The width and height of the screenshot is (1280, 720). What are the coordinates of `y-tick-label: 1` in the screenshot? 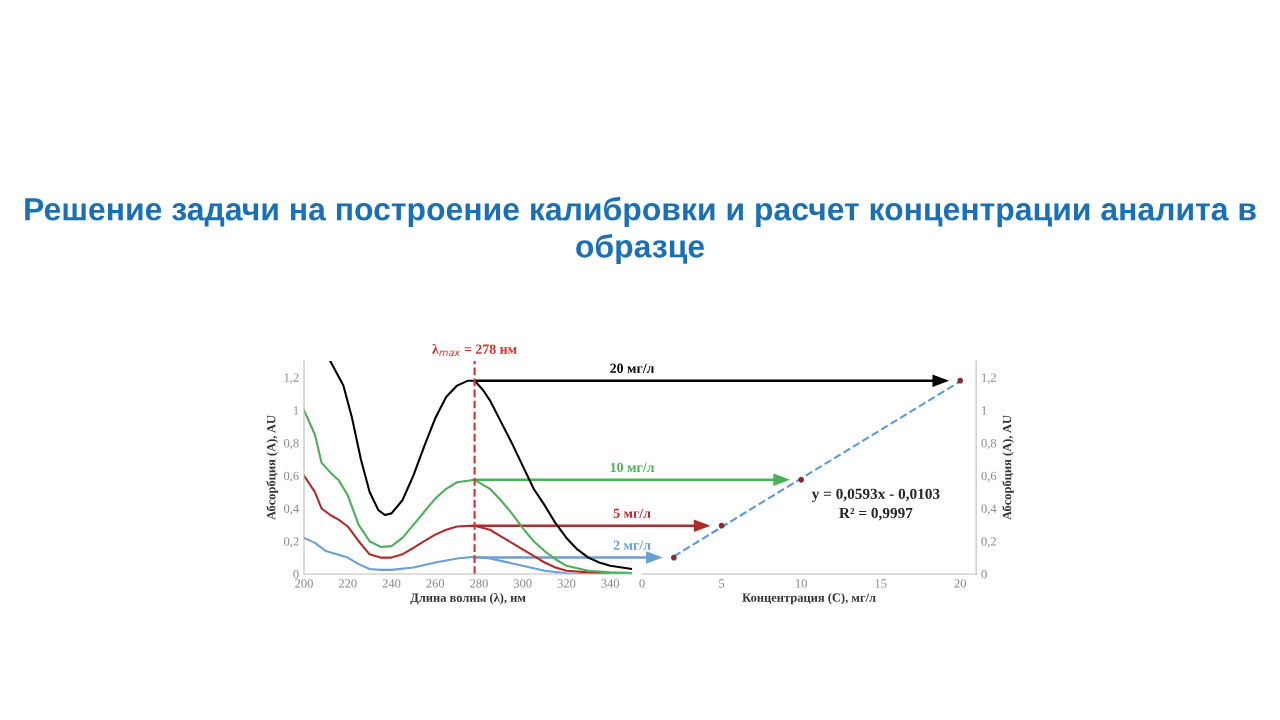 It's located at (296, 410).